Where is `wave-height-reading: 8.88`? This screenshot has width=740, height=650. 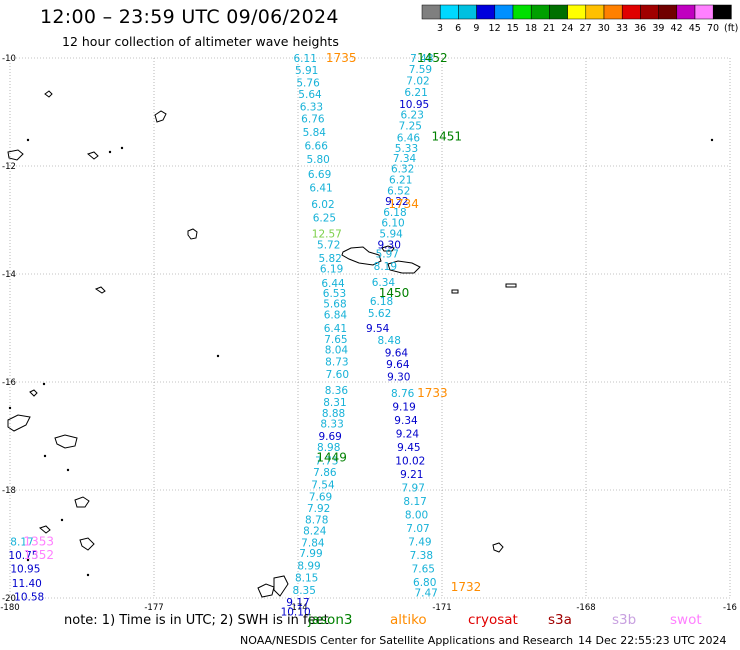
wave-height-reading: 8.88 is located at coordinates (333, 414).